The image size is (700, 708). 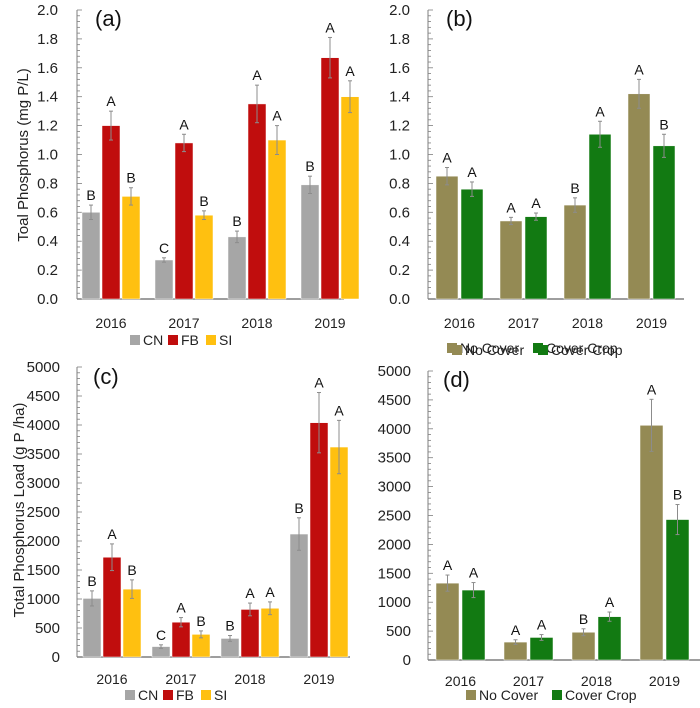 What do you see at coordinates (523, 323) in the screenshot?
I see `x-tick-label: 2017` at bounding box center [523, 323].